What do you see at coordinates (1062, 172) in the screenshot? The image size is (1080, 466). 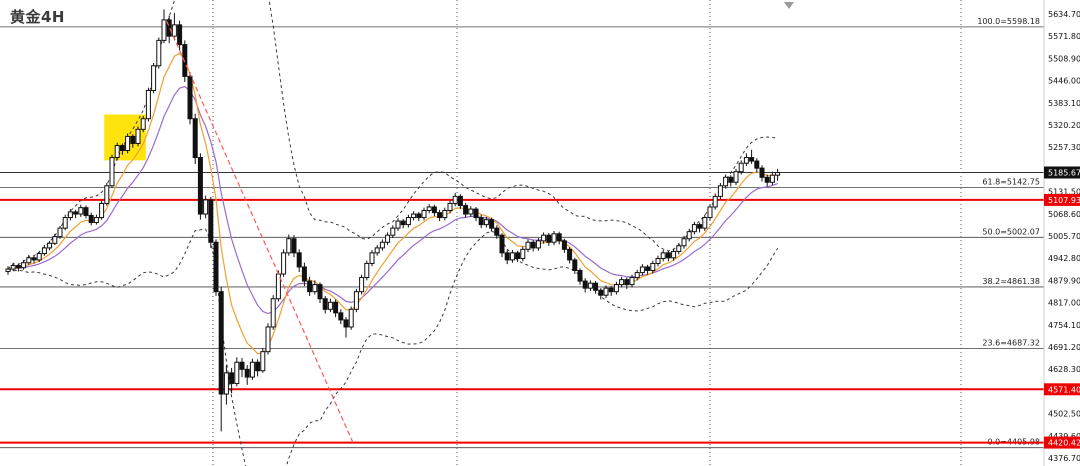 I see `price-tag-current-price: 5185.67` at bounding box center [1062, 172].